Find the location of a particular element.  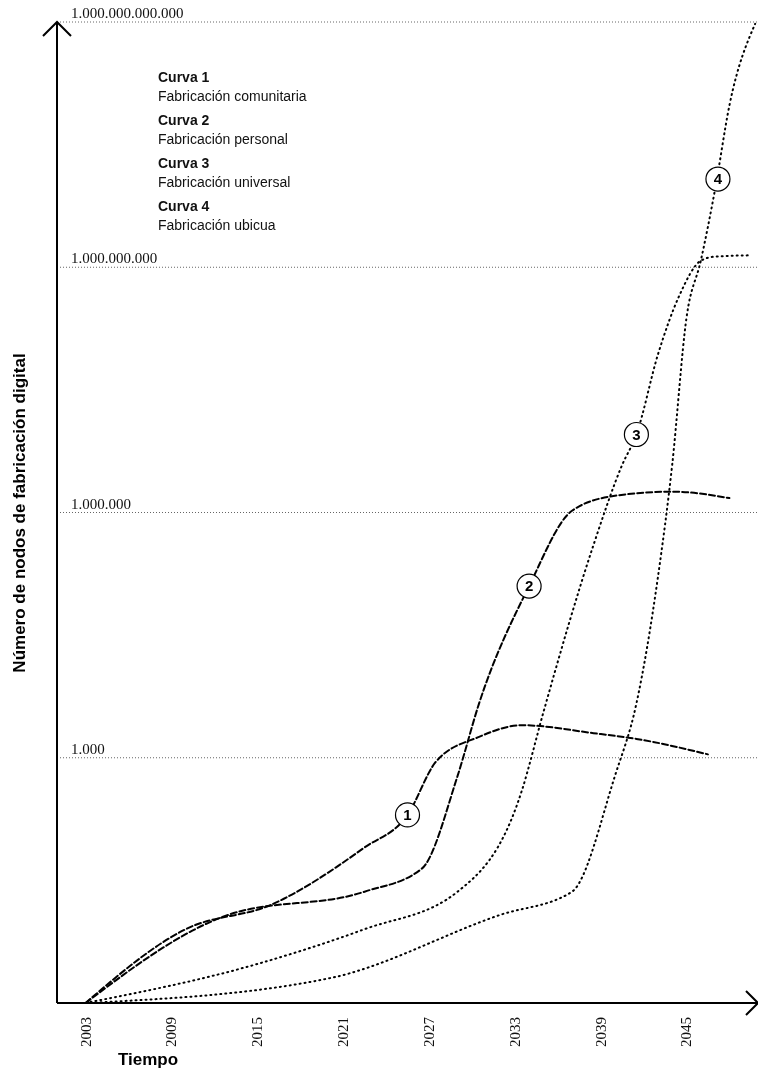

y-tick-label: 1.000.000 is located at coordinates (101, 503).